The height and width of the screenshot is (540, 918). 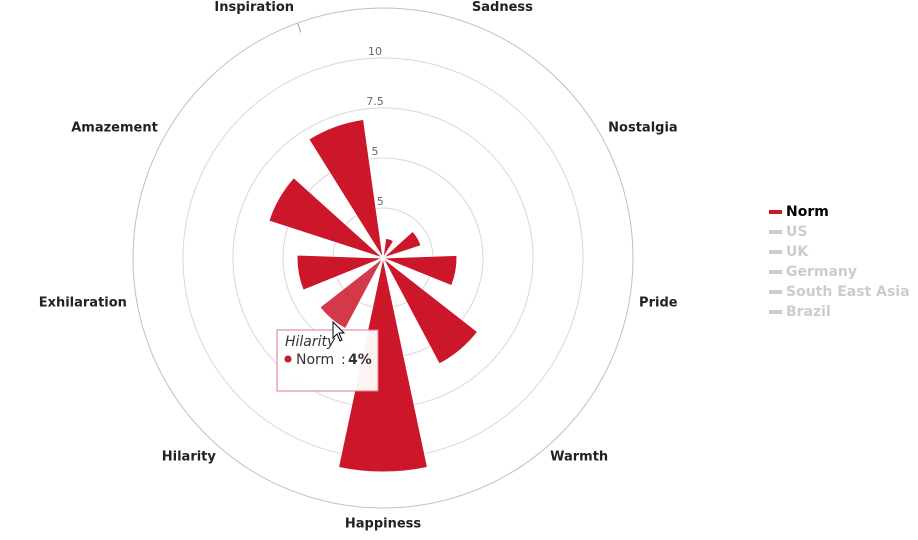 What do you see at coordinates (310, 342) in the screenshot?
I see `tooltip-title: Hilarity` at bounding box center [310, 342].